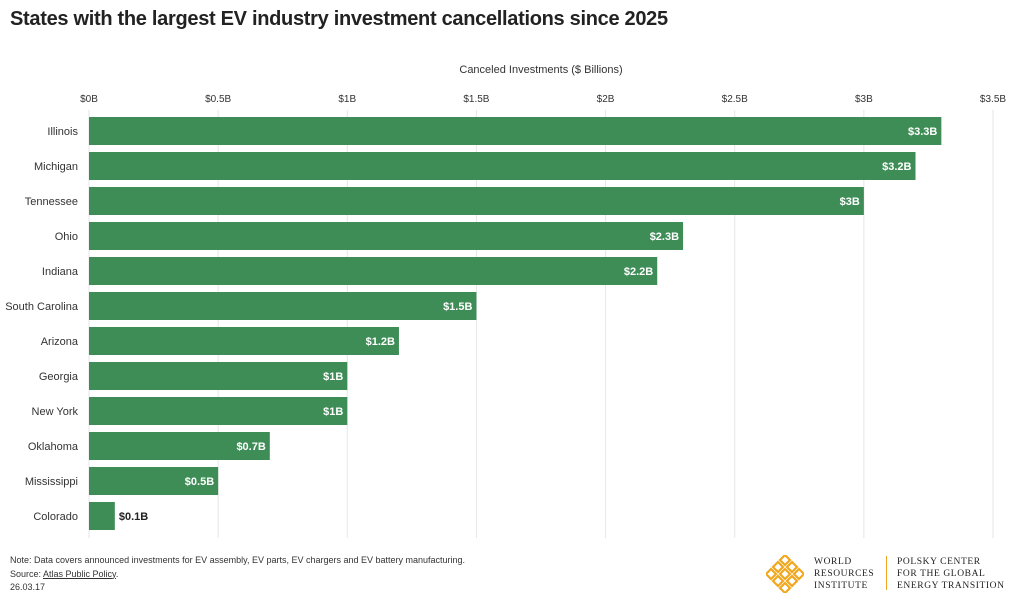 Image resolution: width=1020 pixels, height=607 pixels. I want to click on wri-logo-icon, so click(785, 574).